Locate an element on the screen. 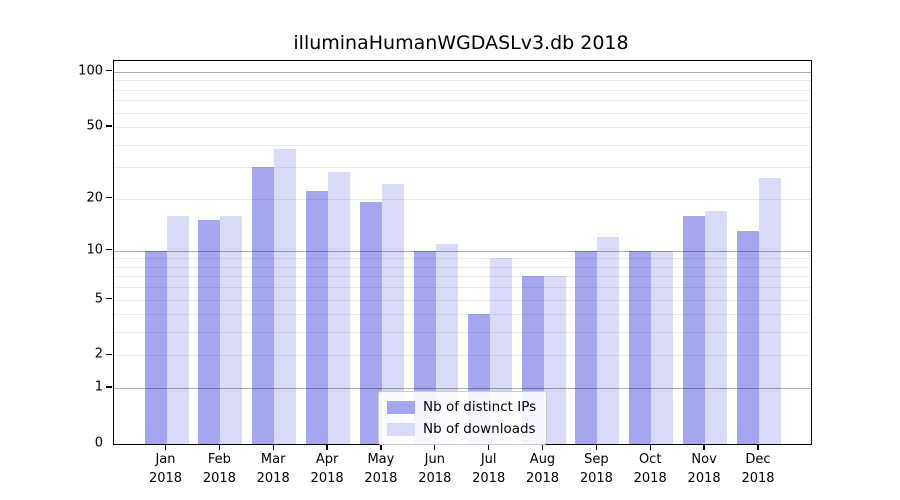 Image resolution: width=900 pixels, height=500 pixels. y-tick-label-10: 10 is located at coordinates (94, 250).